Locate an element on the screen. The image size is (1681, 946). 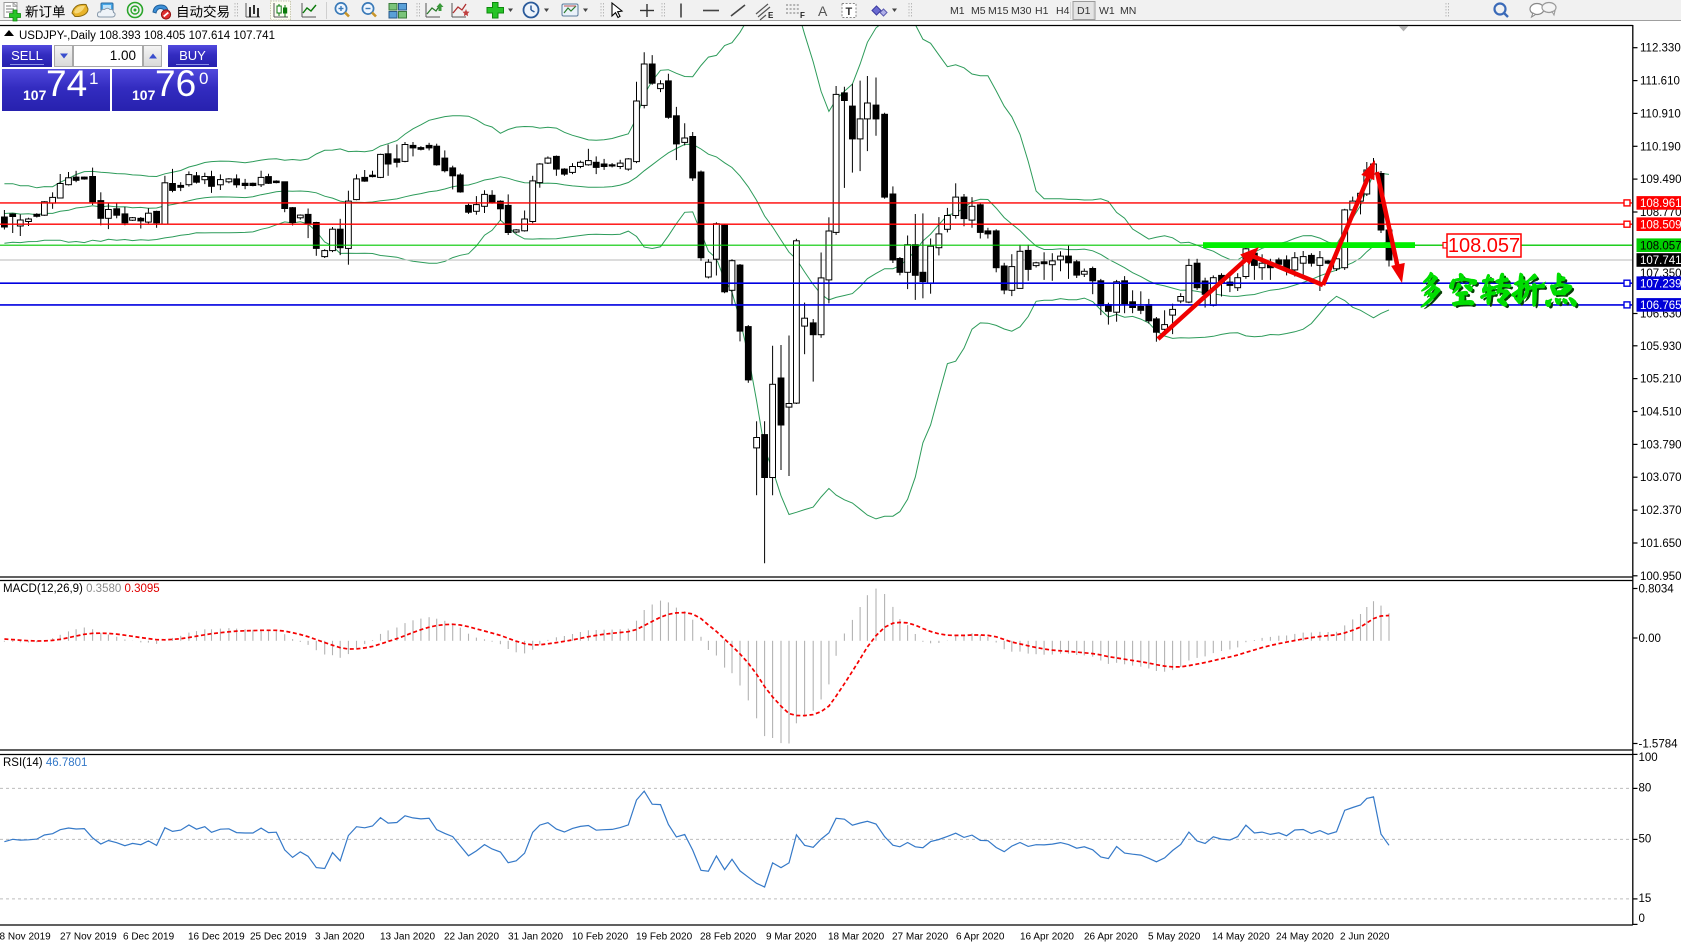
svg-text: M30 is located at coordinates (1021, 11).